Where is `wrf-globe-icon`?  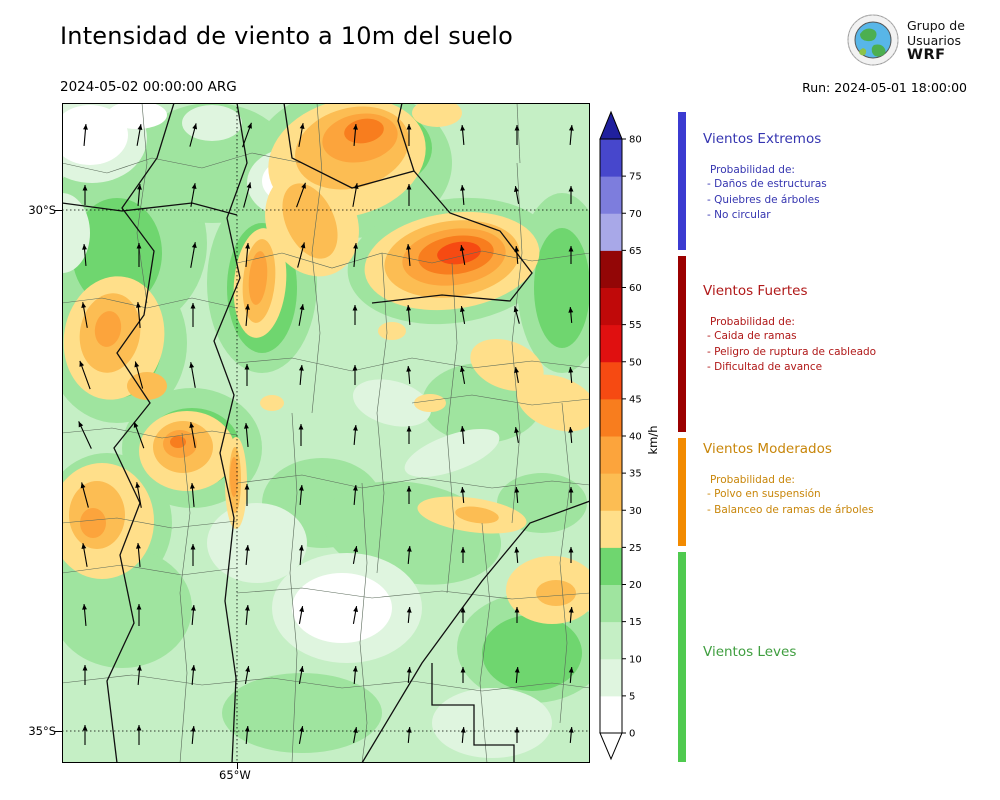
wrf-globe-icon is located at coordinates (873, 40).